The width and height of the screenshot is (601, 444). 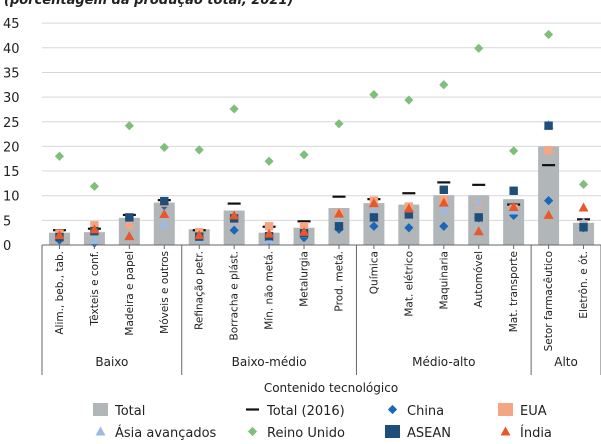 I want to click on category-label: Metalurgia, so click(x=305, y=279).